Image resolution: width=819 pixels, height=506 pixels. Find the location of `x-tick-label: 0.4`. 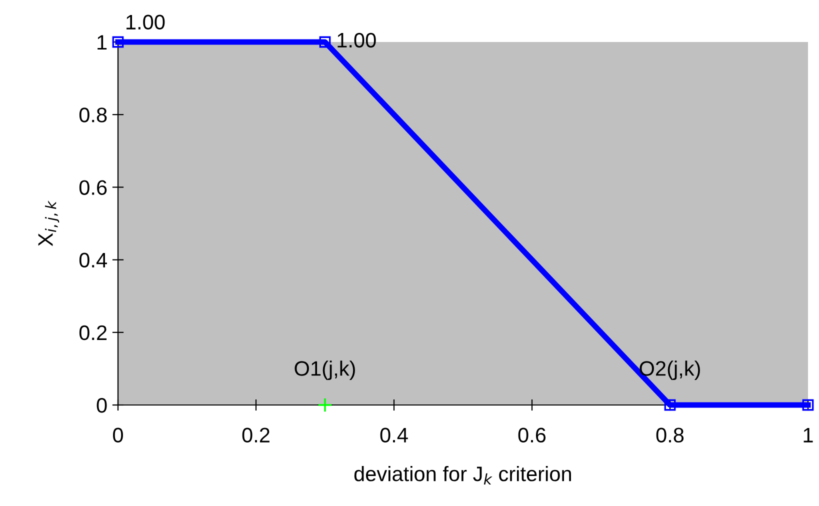

x-tick-label: 0.4 is located at coordinates (394, 435).